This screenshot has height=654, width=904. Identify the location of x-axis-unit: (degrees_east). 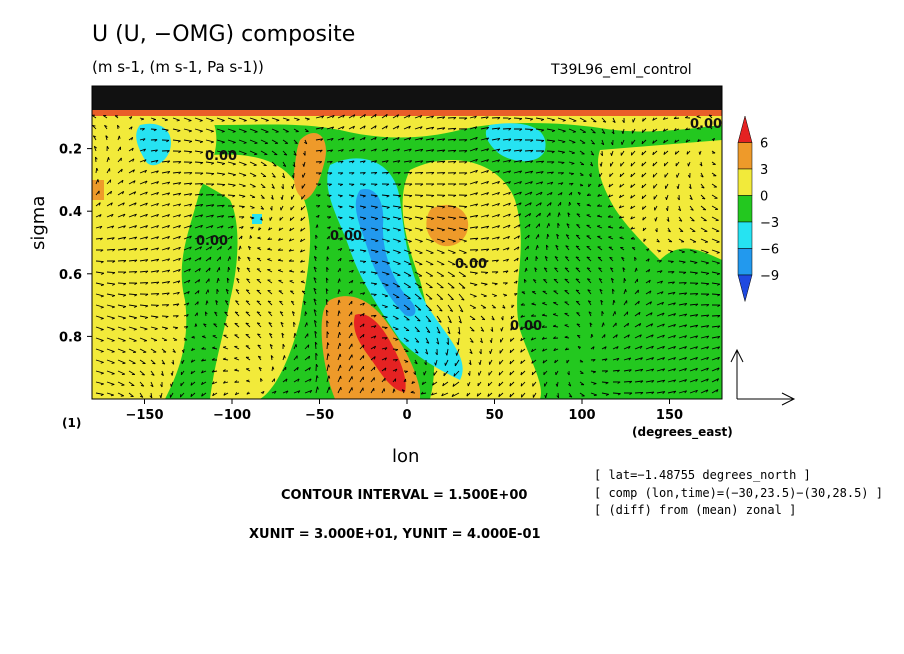
(682, 432).